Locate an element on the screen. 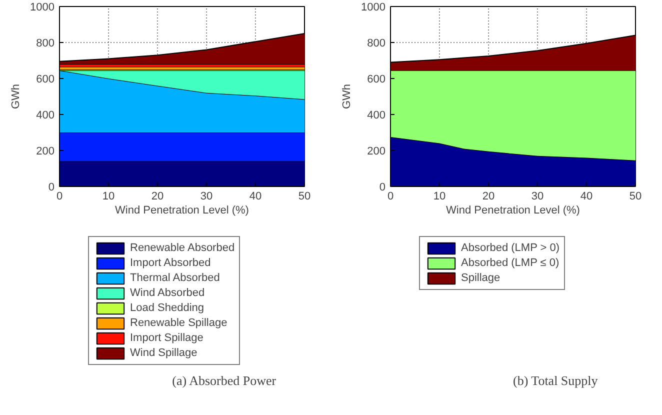  legend-label: Wind Spillage is located at coordinates (164, 353).